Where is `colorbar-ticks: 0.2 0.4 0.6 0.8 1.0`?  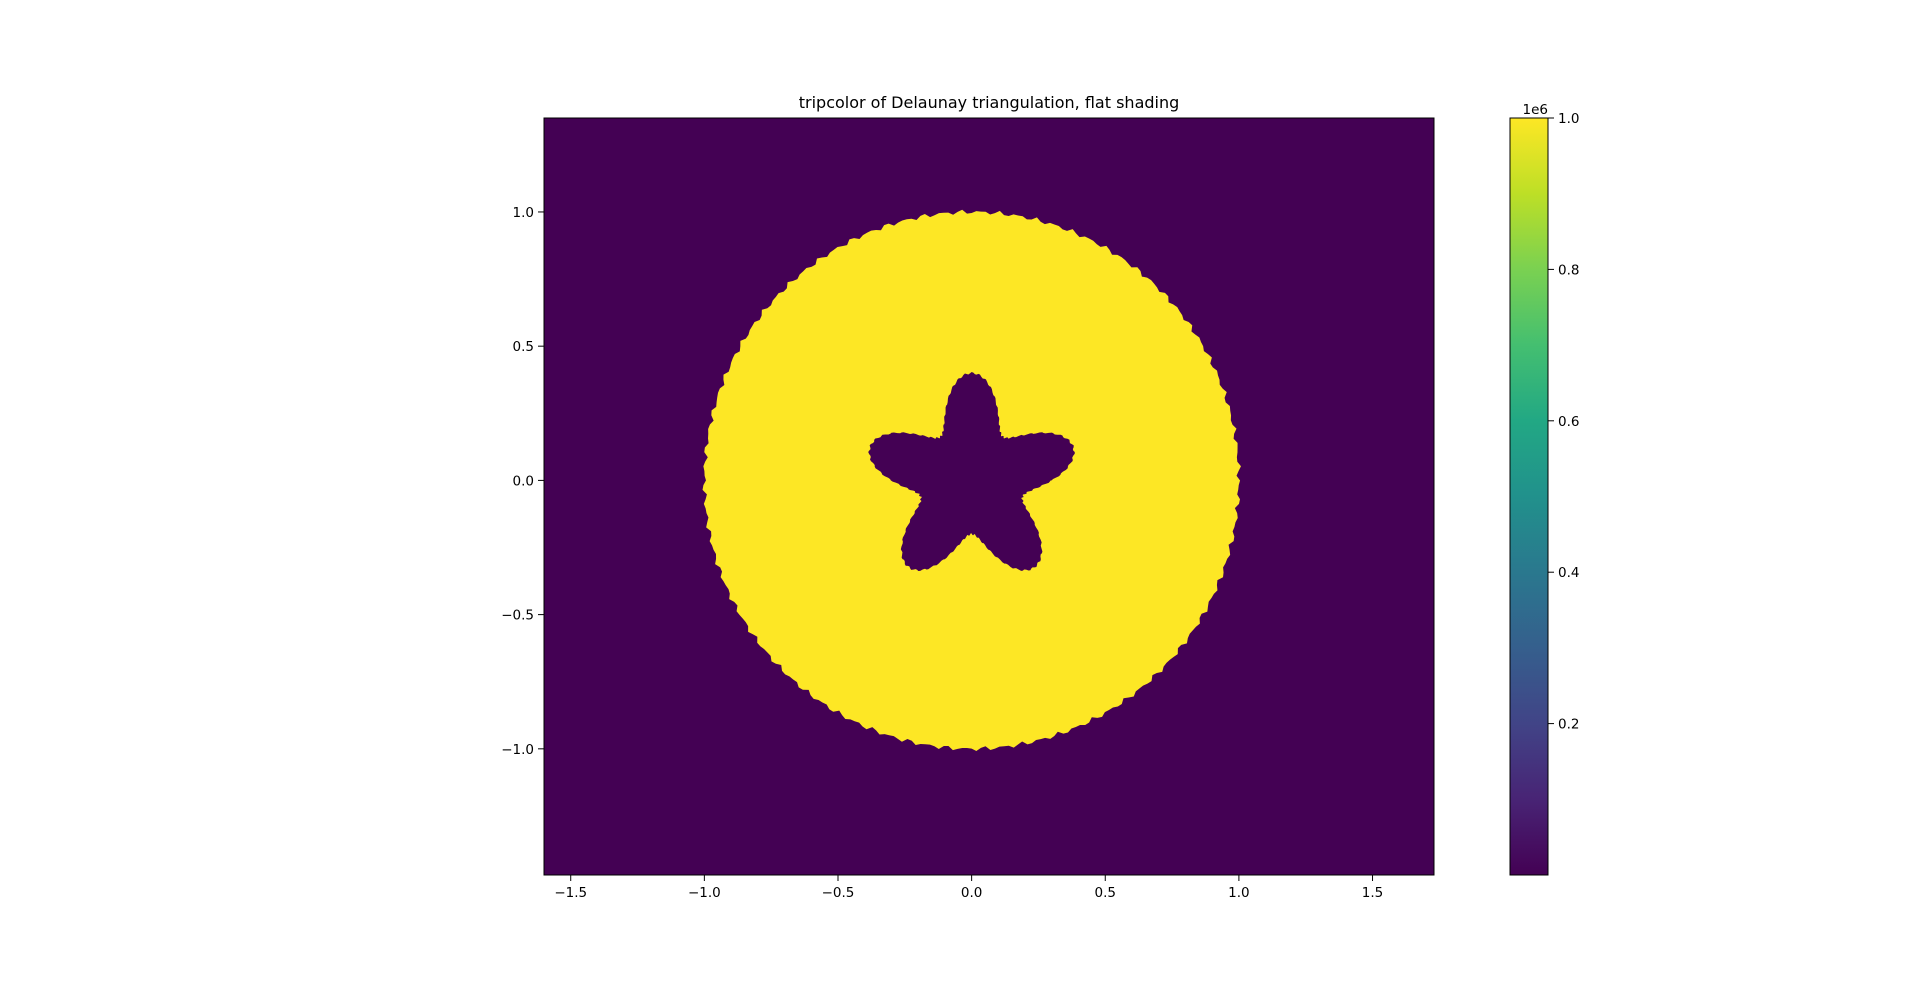
colorbar-ticks: 0.2 0.4 0.6 0.8 1.0 is located at coordinates (1563, 422).